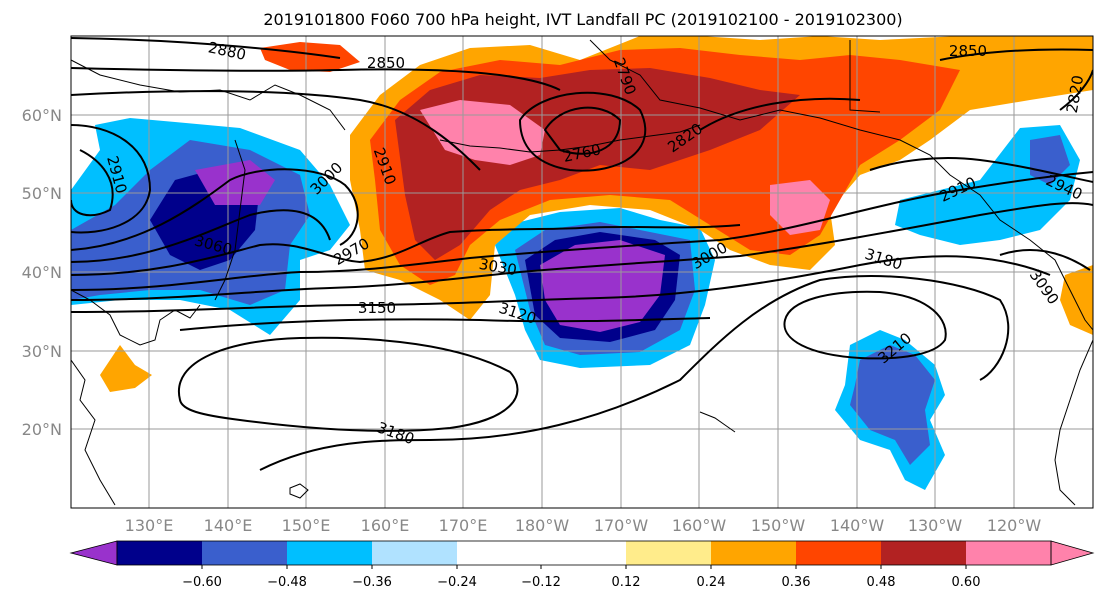  What do you see at coordinates (796, 582) in the screenshot?
I see `colorbar-tick-label: 0.36` at bounding box center [796, 582].